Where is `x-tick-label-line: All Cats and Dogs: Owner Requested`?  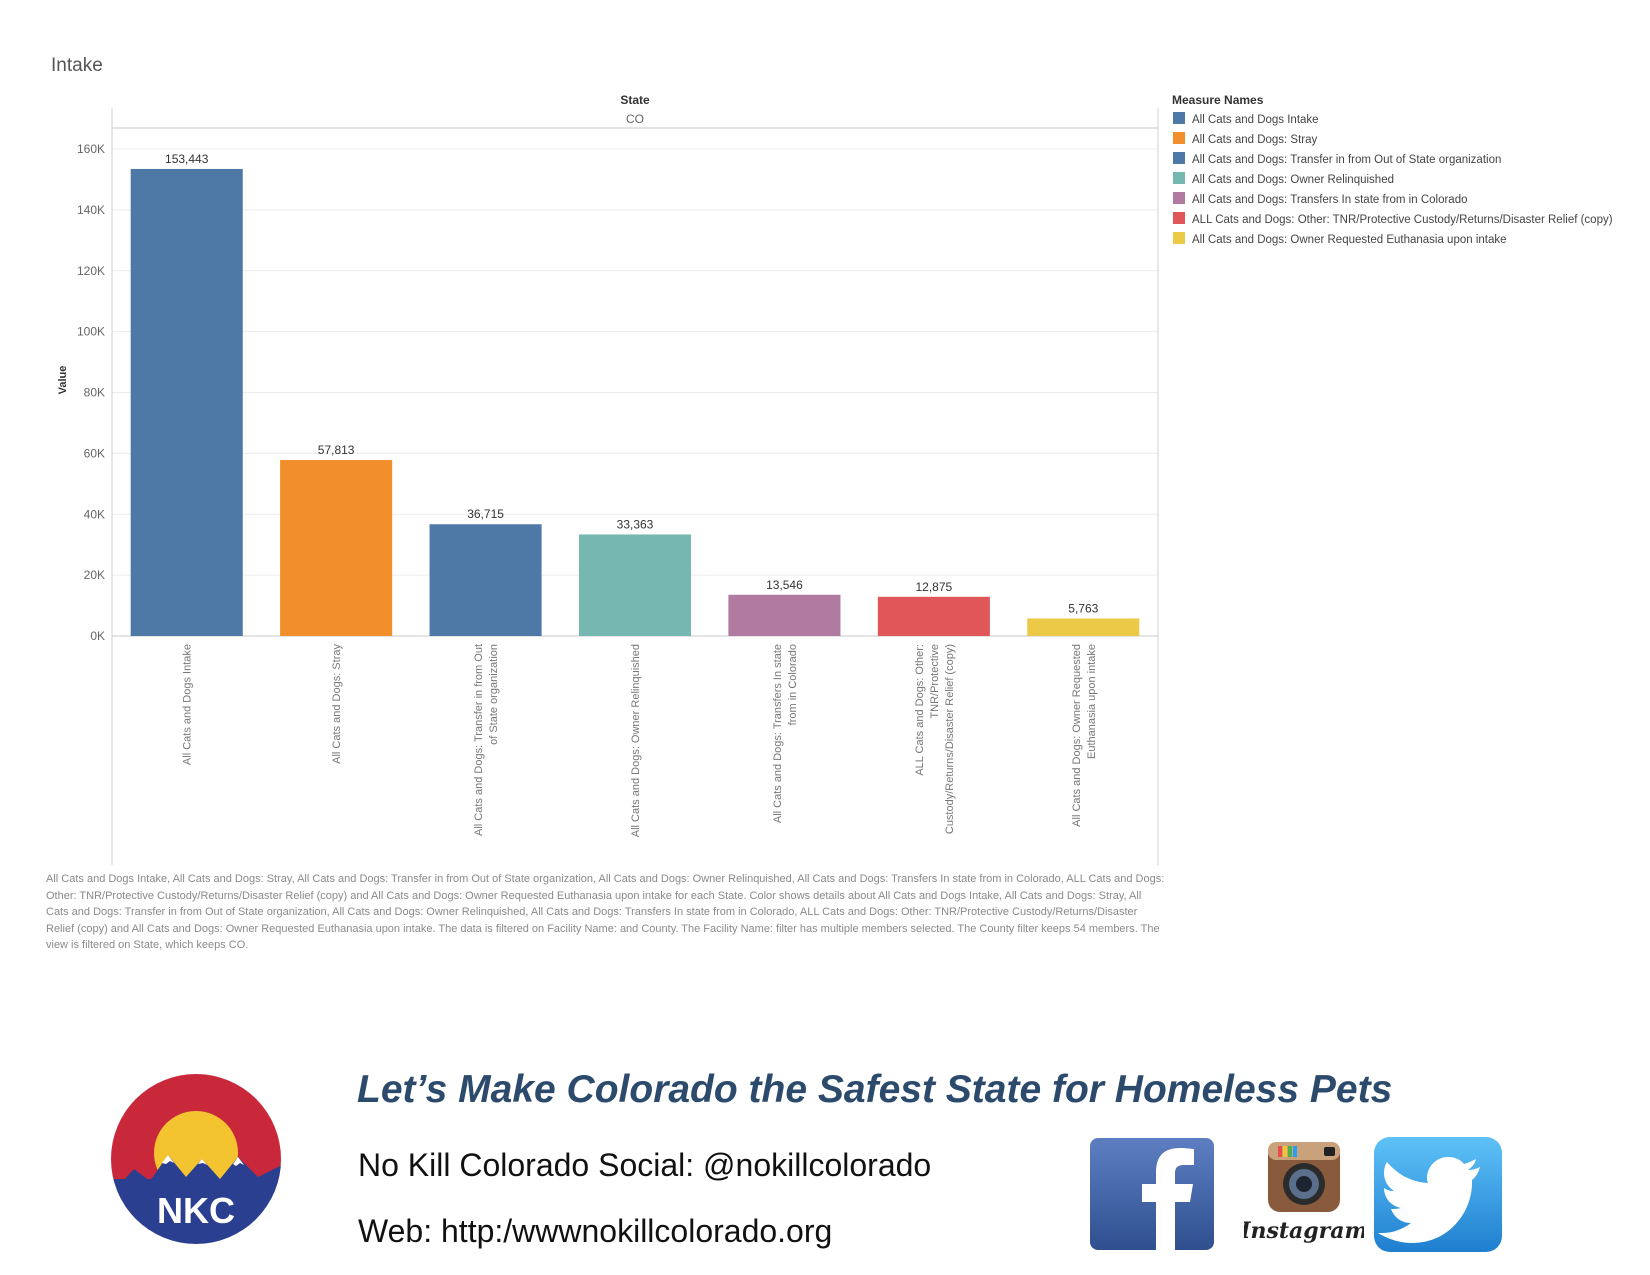
x-tick-label-line: All Cats and Dogs: Owner Requested is located at coordinates (1077, 735).